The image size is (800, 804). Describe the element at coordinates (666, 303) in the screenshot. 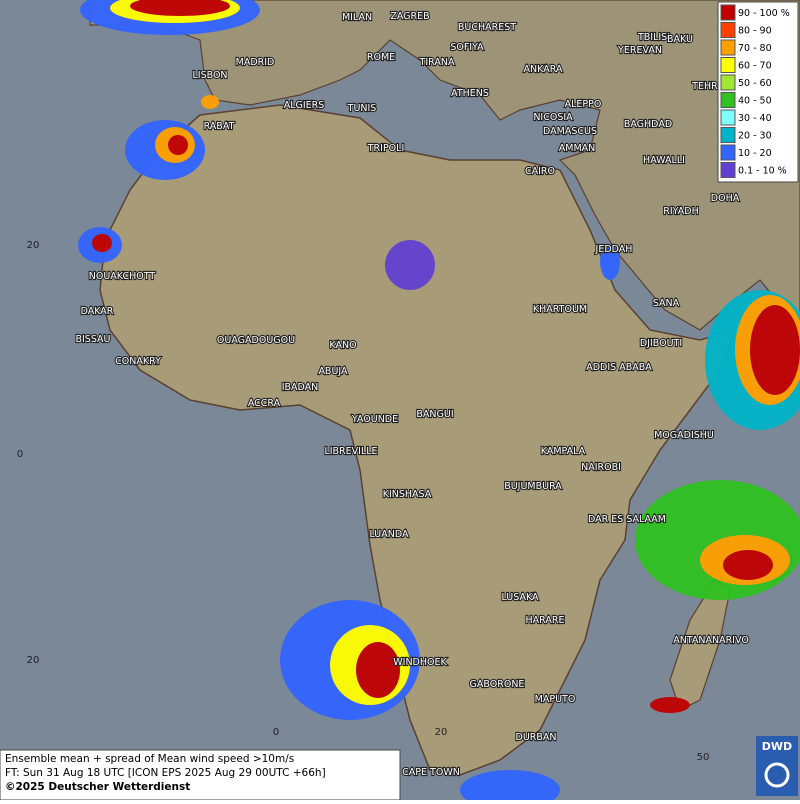

I see `city-label: SANA` at that location.